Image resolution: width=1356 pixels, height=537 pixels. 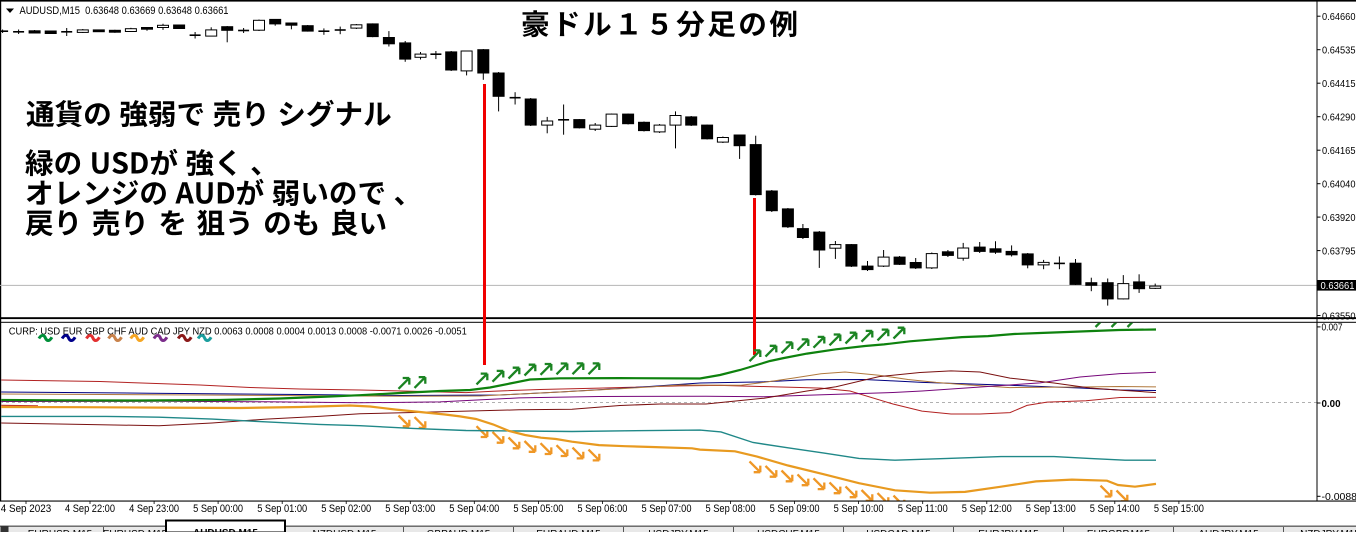 I want to click on svg-text: 0.007, so click(x=1332, y=328).